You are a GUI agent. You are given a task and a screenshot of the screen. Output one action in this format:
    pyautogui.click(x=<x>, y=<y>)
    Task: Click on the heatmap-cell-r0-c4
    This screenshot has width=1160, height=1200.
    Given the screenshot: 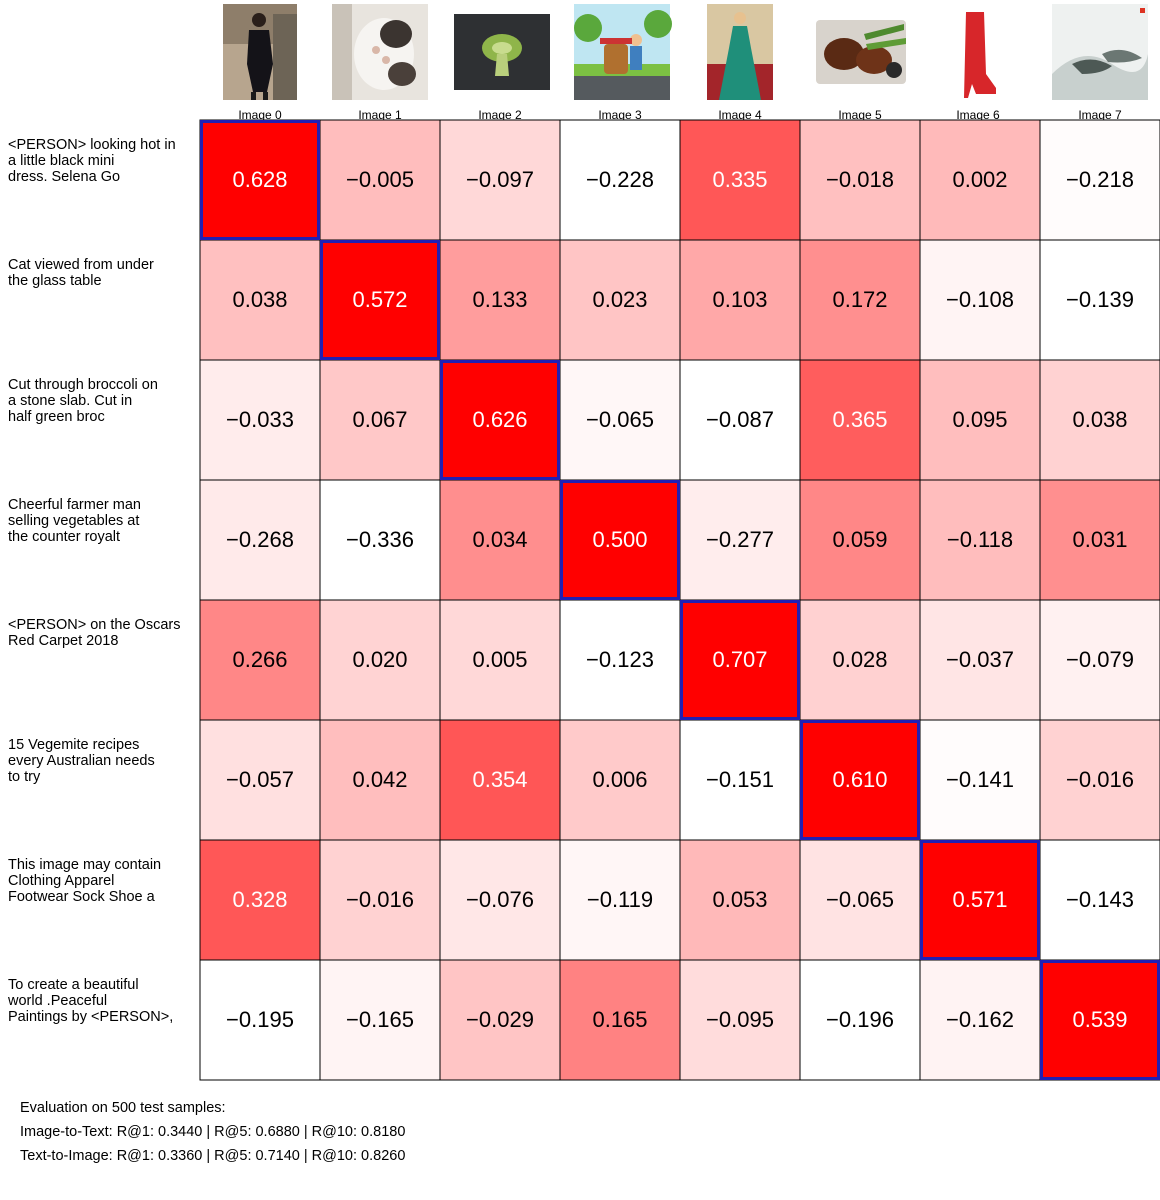 What is the action you would take?
    pyautogui.click(x=740, y=180)
    